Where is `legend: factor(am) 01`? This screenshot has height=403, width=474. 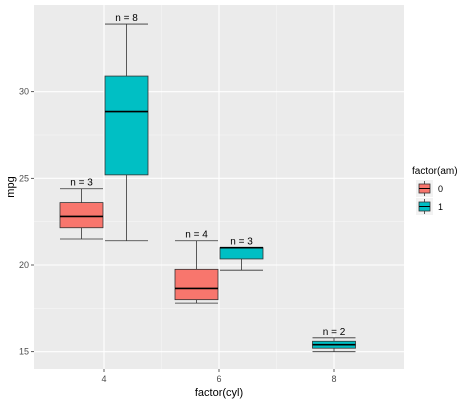 legend: factor(am) 01 is located at coordinates (435, 190).